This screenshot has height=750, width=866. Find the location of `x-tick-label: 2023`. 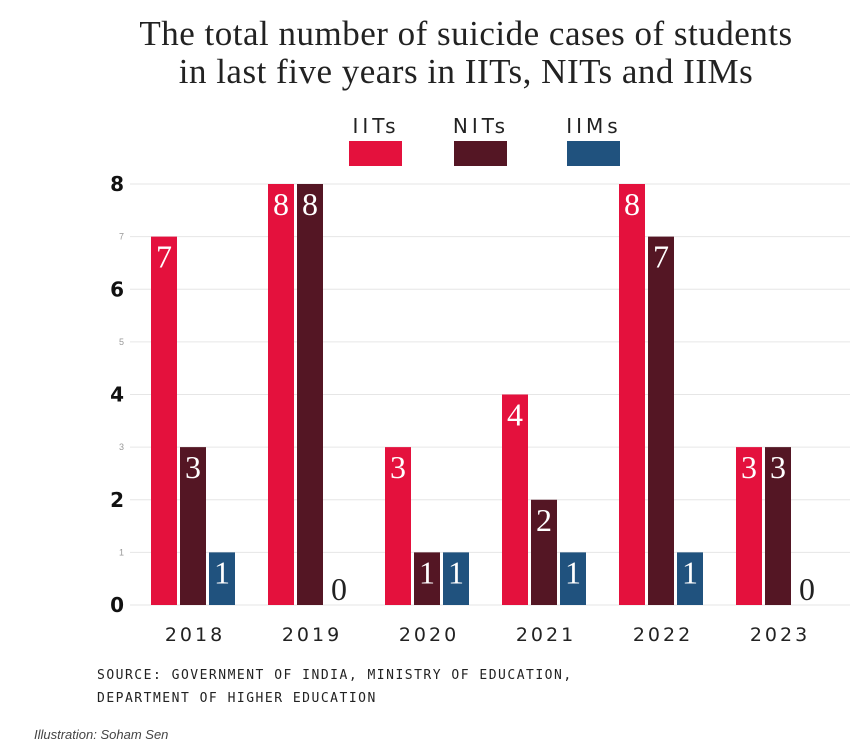

x-tick-label: 2023 is located at coordinates (780, 635).